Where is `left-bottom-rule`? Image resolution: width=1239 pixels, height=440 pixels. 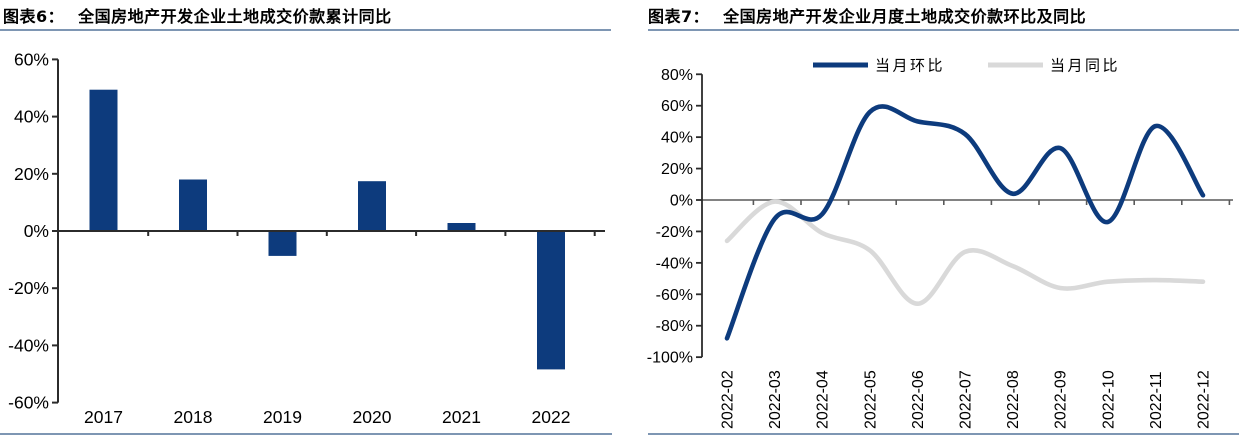
left-bottom-rule is located at coordinates (306, 434).